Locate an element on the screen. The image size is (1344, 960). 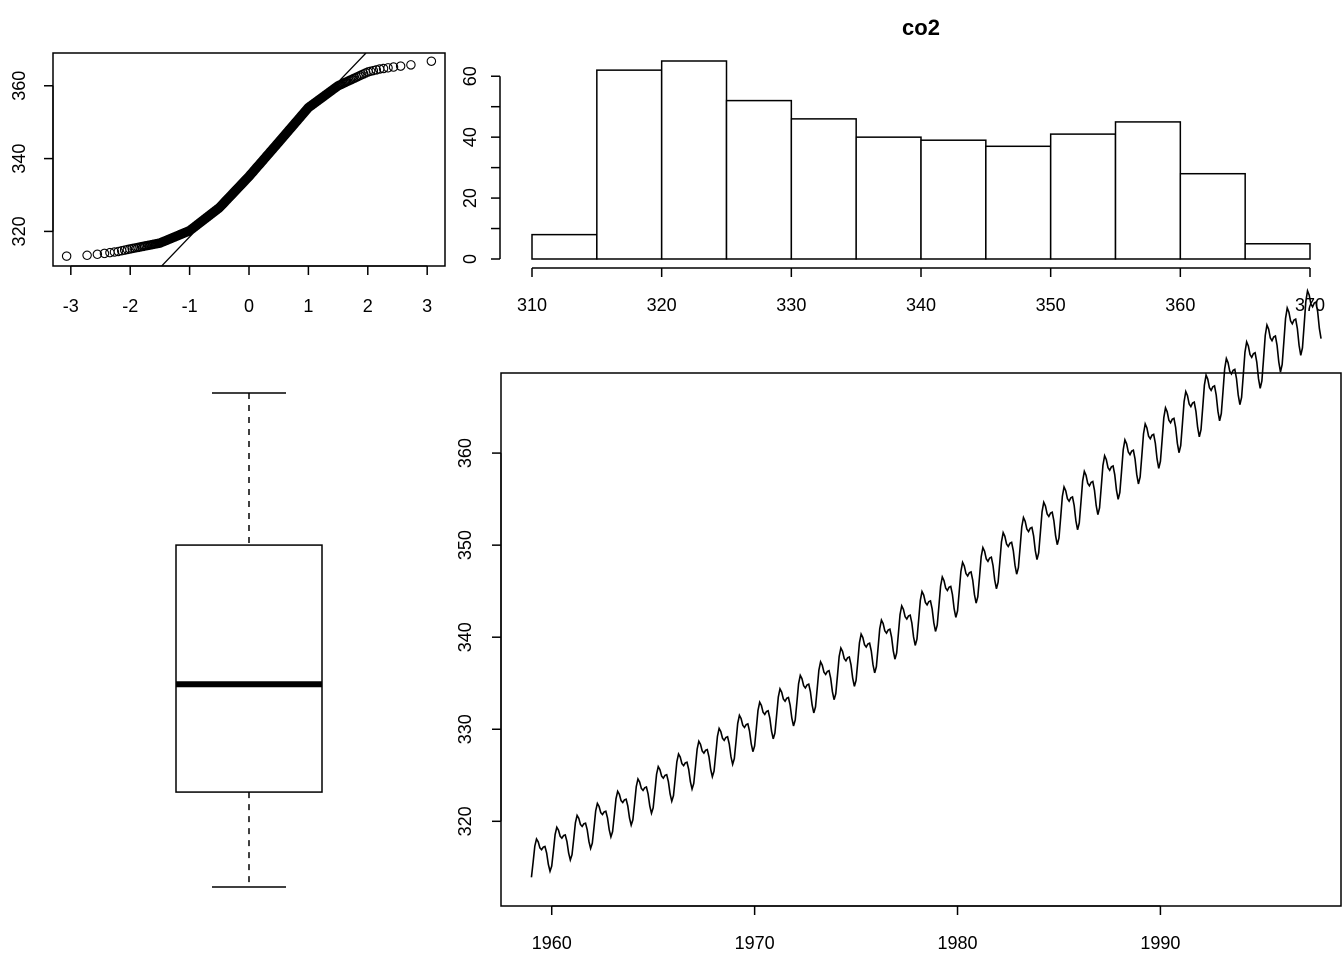
qq-x-tick-label: 0 is located at coordinates (249, 306).